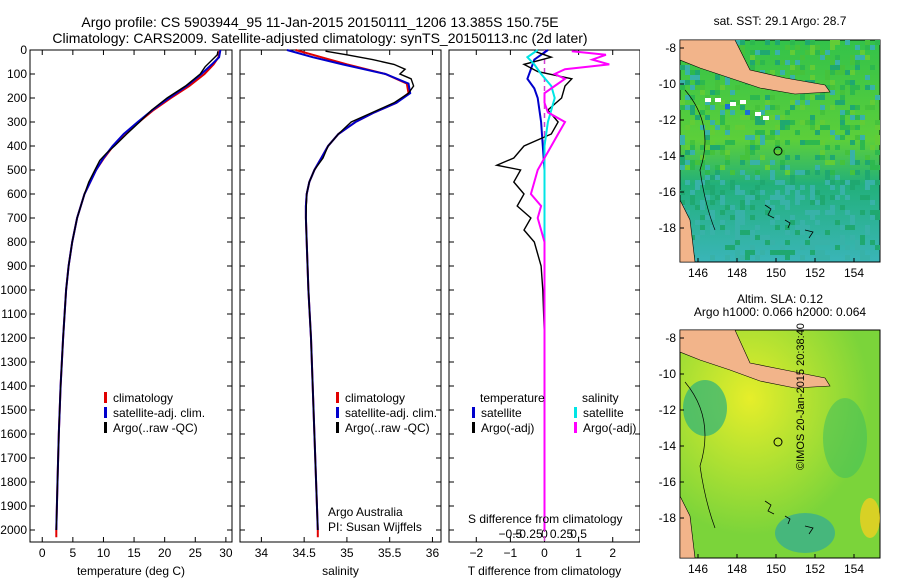  Describe the element at coordinates (854, 273) in the screenshot. I see `x-tick-label: 154` at that location.